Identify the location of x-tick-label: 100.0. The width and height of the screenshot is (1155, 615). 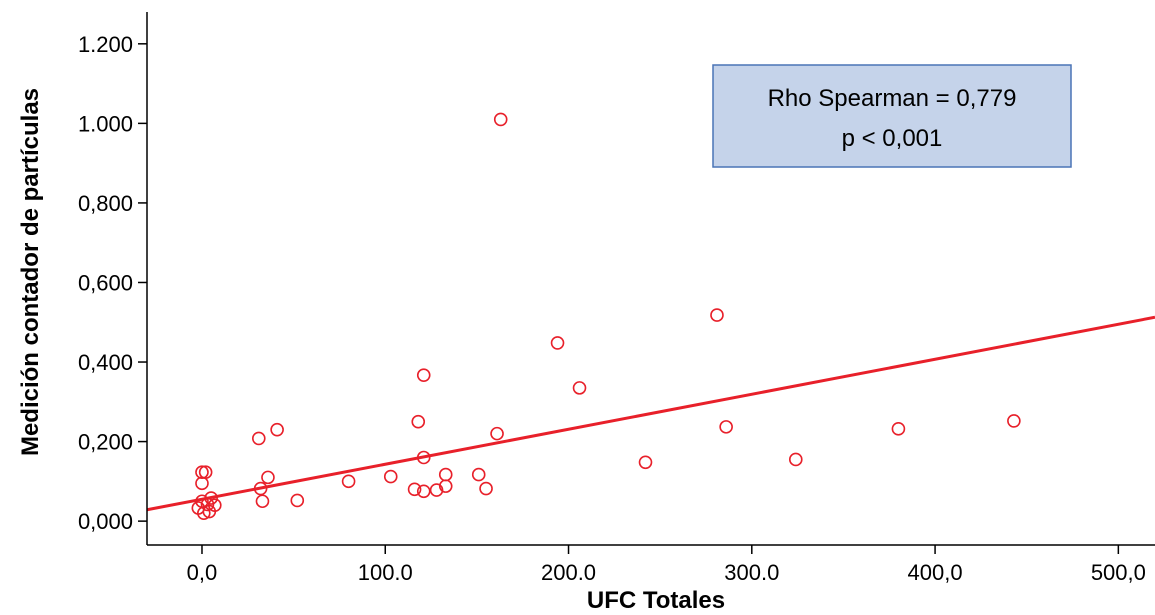
(385, 572).